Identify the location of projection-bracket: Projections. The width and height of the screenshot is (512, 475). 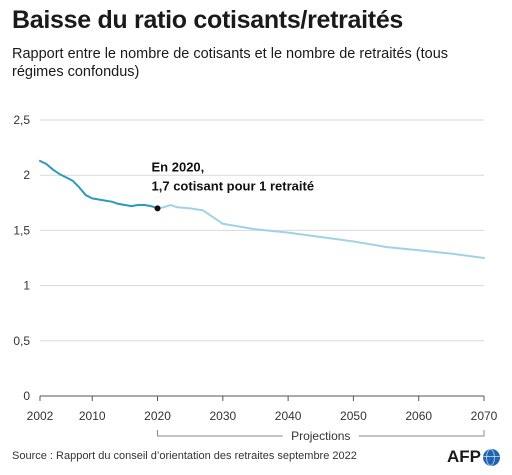
(321, 435).